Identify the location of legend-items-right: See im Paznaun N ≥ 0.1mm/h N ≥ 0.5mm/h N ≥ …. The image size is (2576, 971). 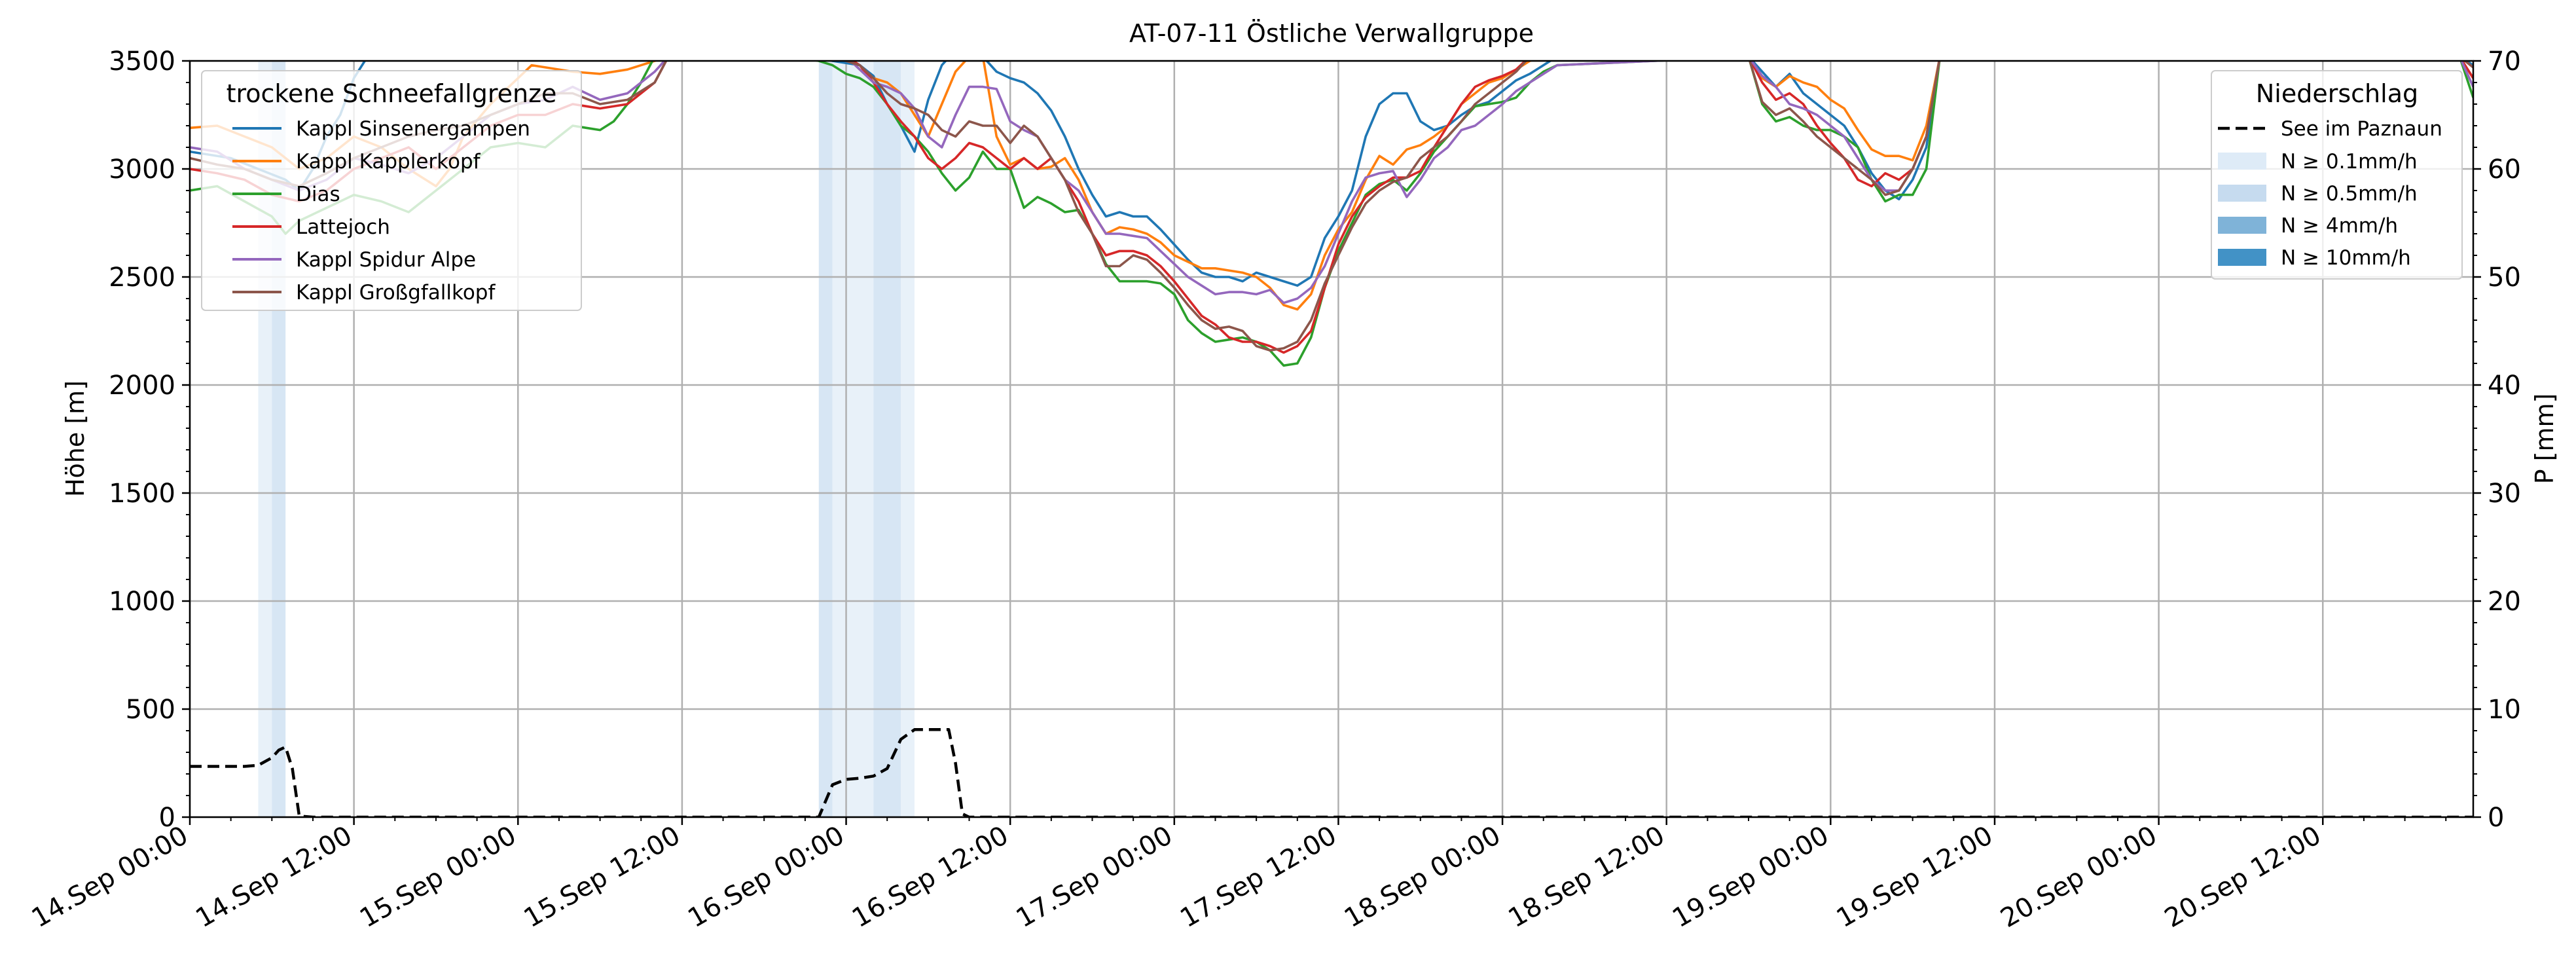
(2330, 193).